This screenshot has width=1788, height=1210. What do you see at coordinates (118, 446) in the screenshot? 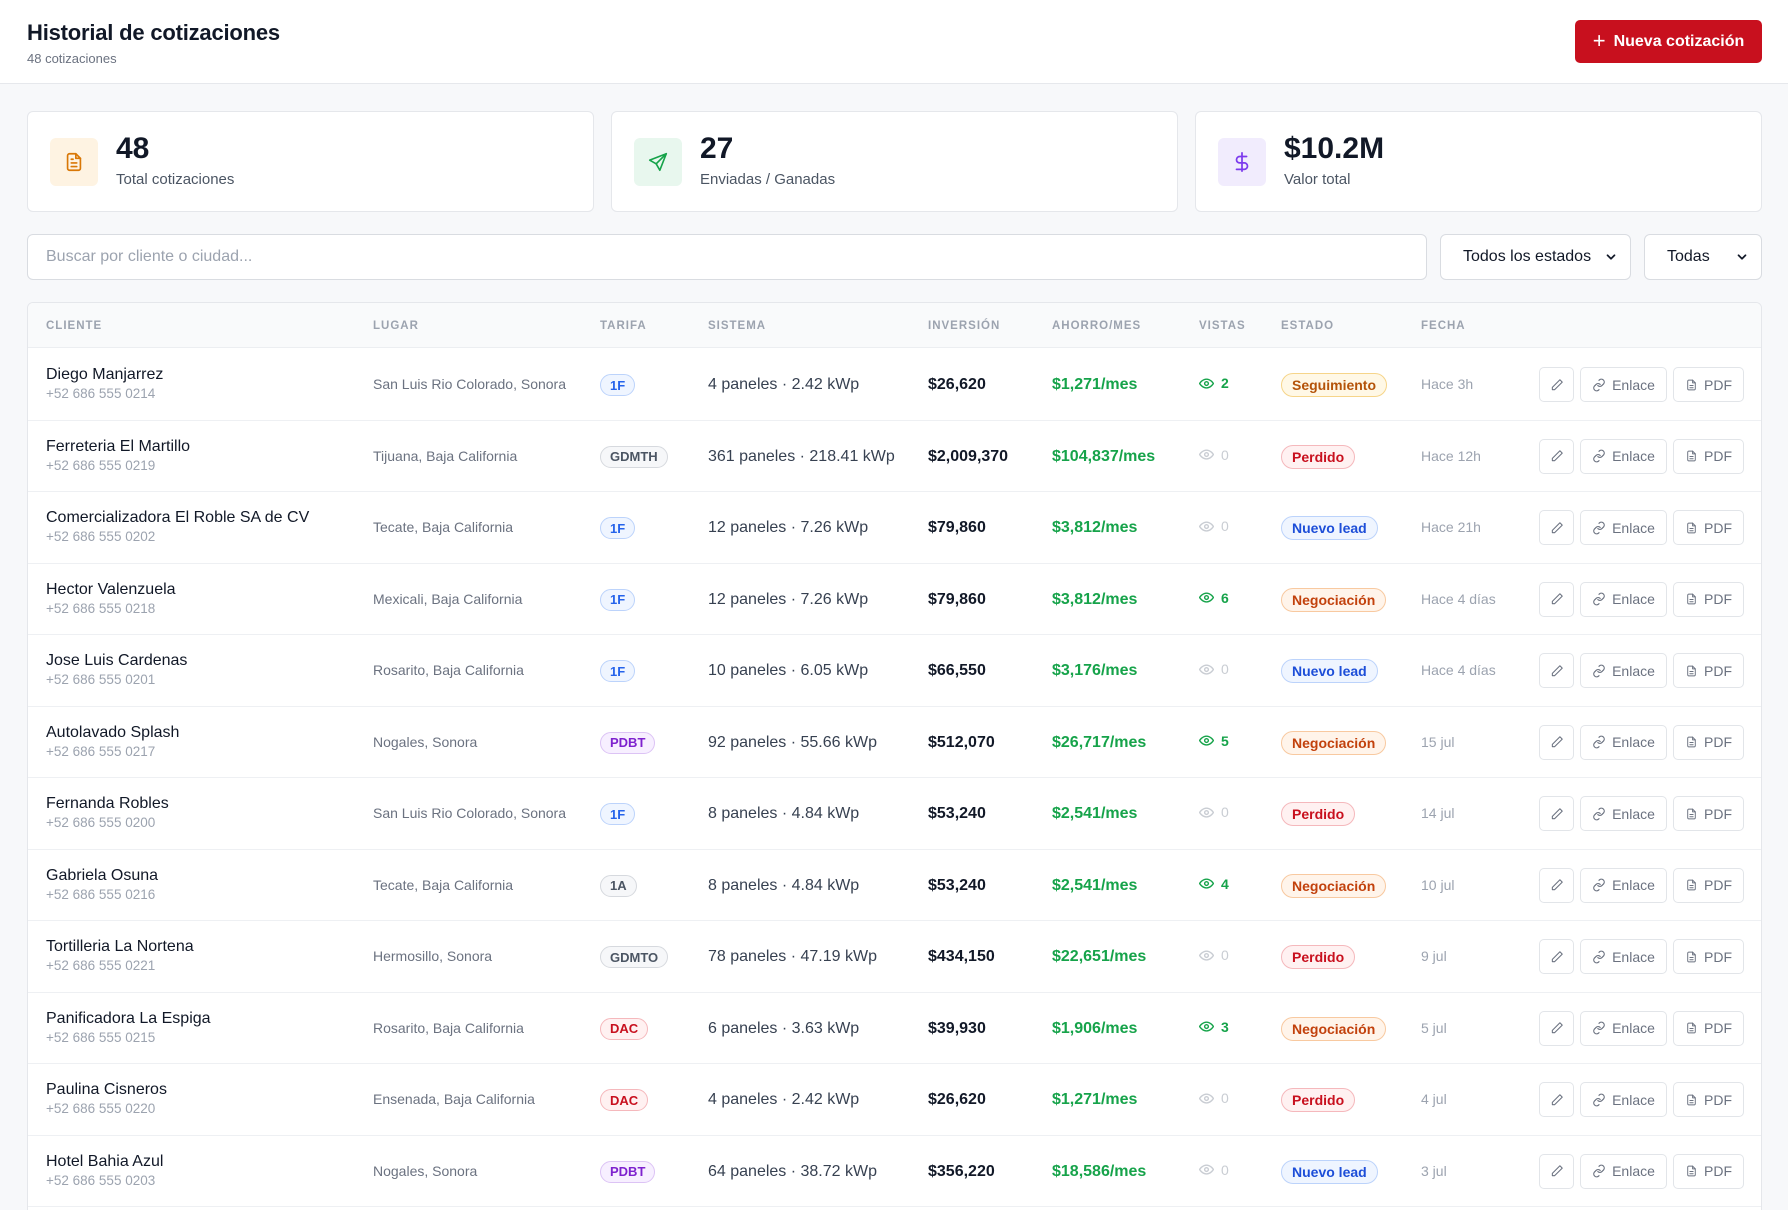
I see `client-name: Ferreteria El Martillo` at bounding box center [118, 446].